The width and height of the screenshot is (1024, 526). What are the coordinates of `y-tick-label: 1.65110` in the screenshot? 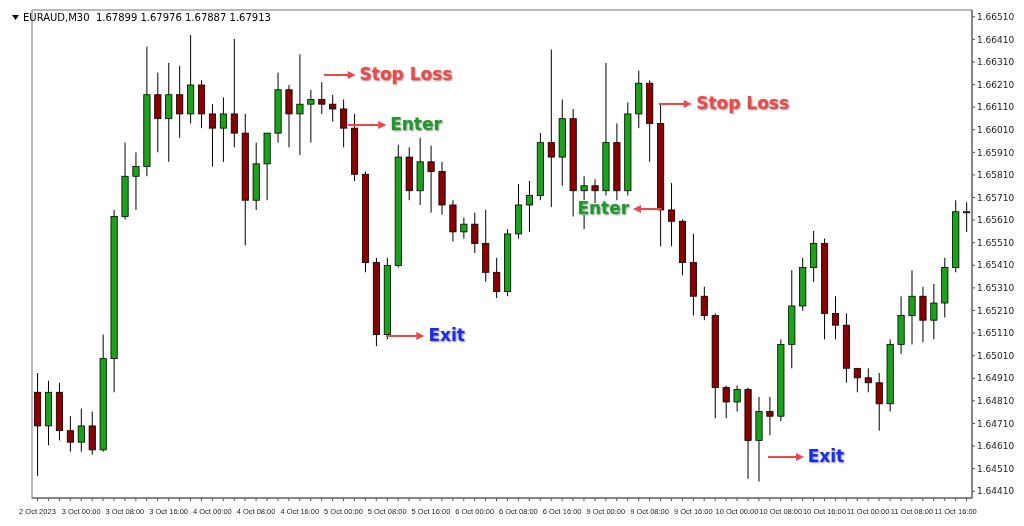 It's located at (996, 333).